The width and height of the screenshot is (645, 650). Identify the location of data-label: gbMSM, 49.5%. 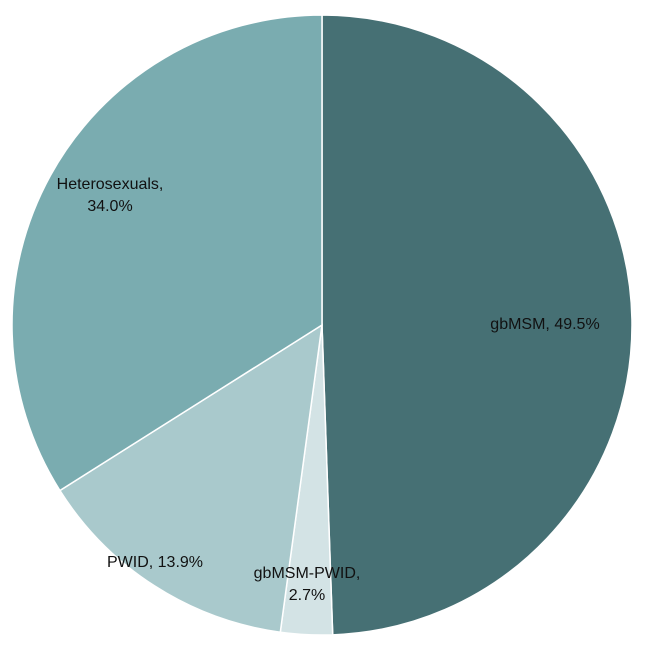
(544, 324).